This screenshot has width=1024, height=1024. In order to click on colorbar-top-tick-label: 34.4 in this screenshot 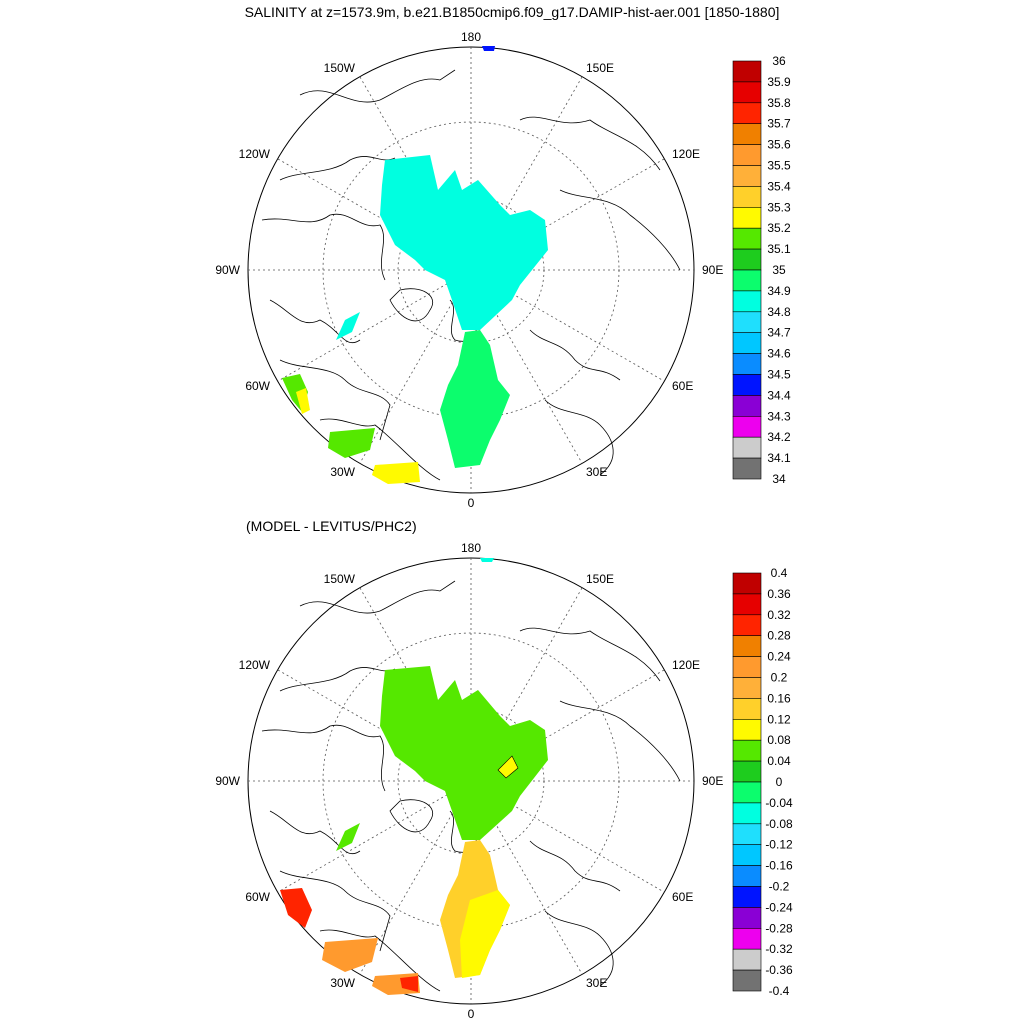, I will do `click(779, 395)`.